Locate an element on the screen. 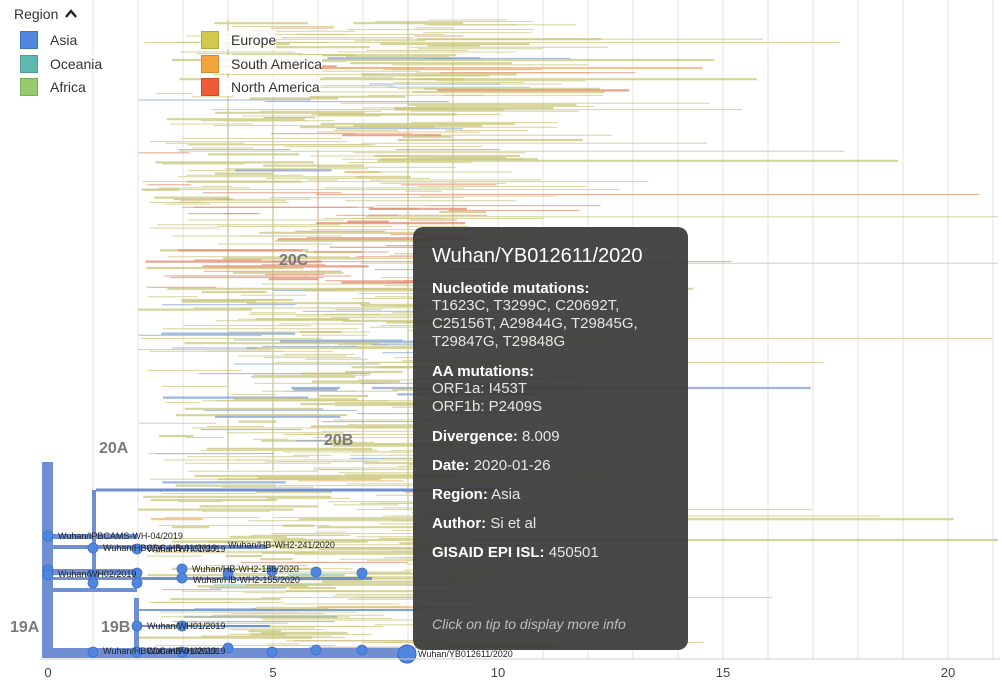 The height and width of the screenshot is (688, 1002). legend-label: North America is located at coordinates (275, 87).